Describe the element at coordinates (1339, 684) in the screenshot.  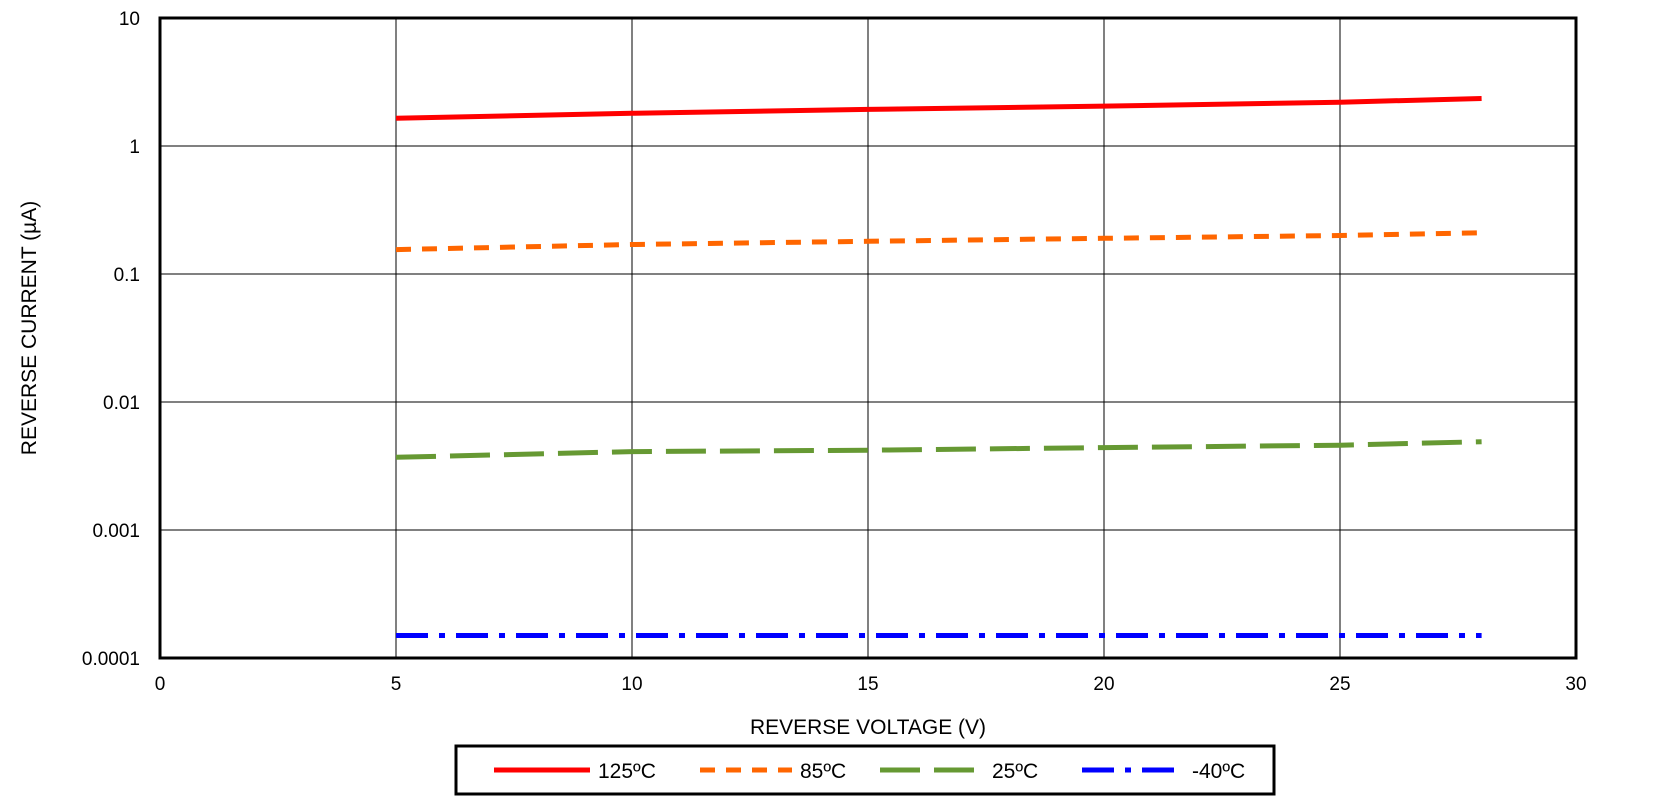
I see `x-tick-label: 25` at that location.